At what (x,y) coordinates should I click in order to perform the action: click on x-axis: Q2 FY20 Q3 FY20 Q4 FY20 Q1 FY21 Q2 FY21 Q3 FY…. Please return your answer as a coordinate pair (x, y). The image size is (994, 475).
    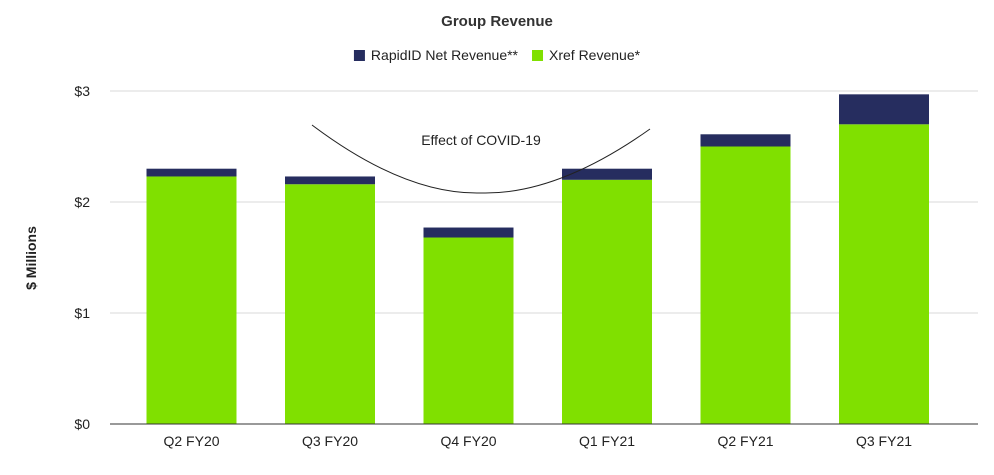
    Looking at the image, I should click on (544, 436).